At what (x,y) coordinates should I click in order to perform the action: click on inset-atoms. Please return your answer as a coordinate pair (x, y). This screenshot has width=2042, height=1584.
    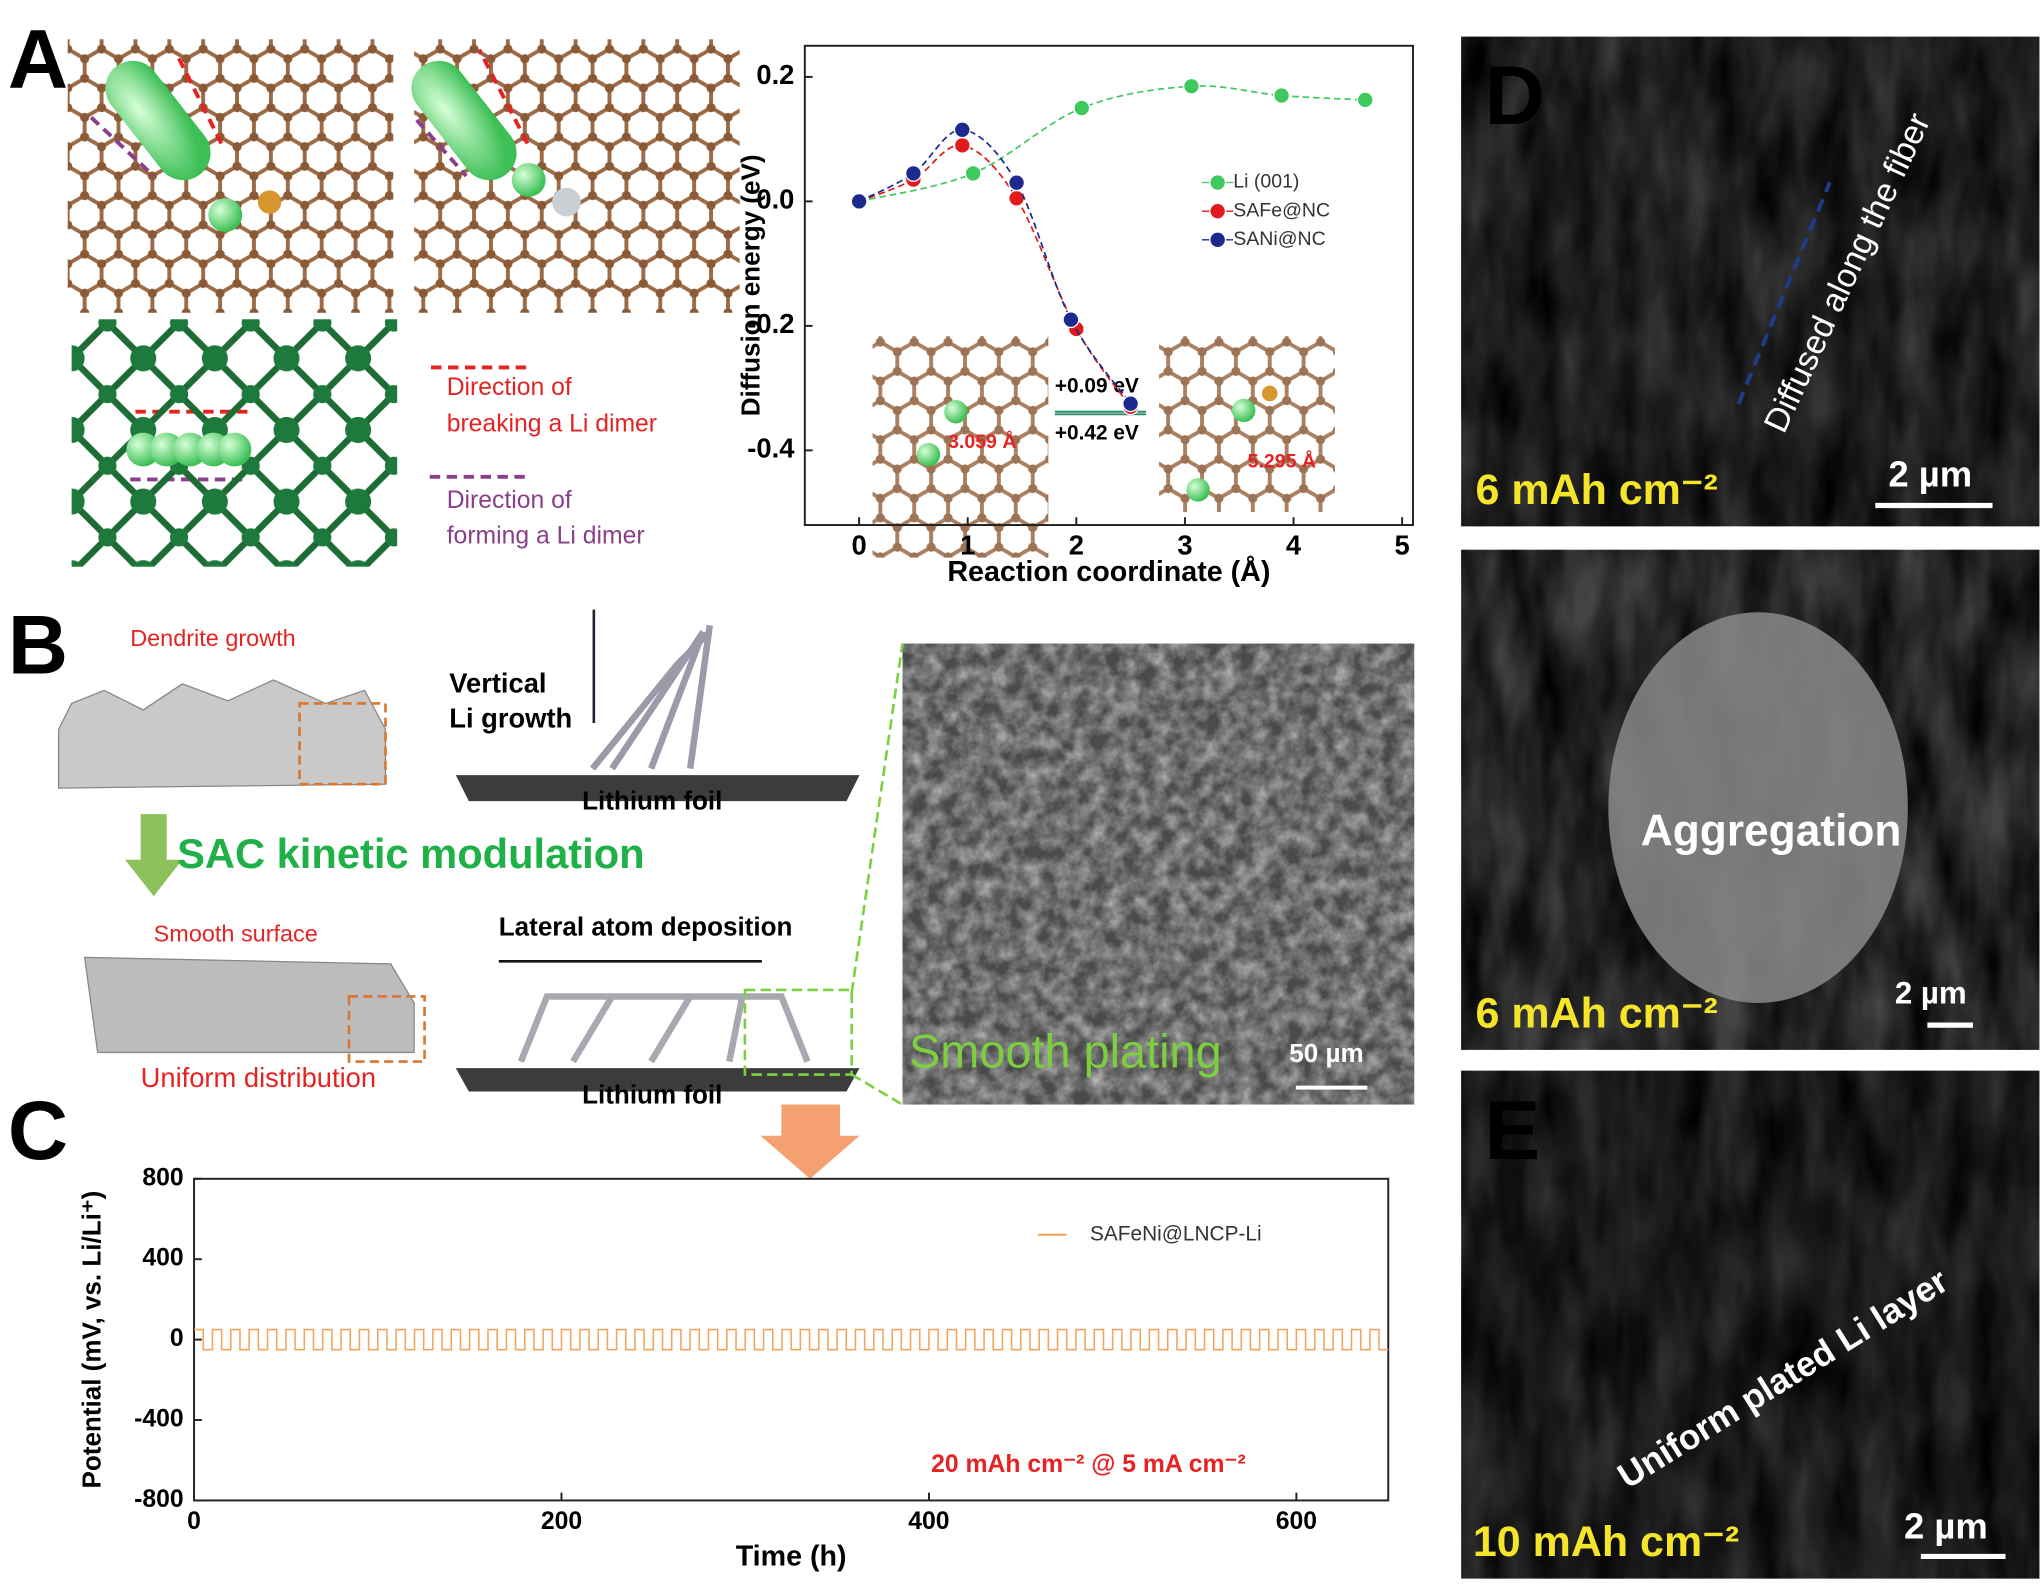
    Looking at the image, I should click on (1097, 443).